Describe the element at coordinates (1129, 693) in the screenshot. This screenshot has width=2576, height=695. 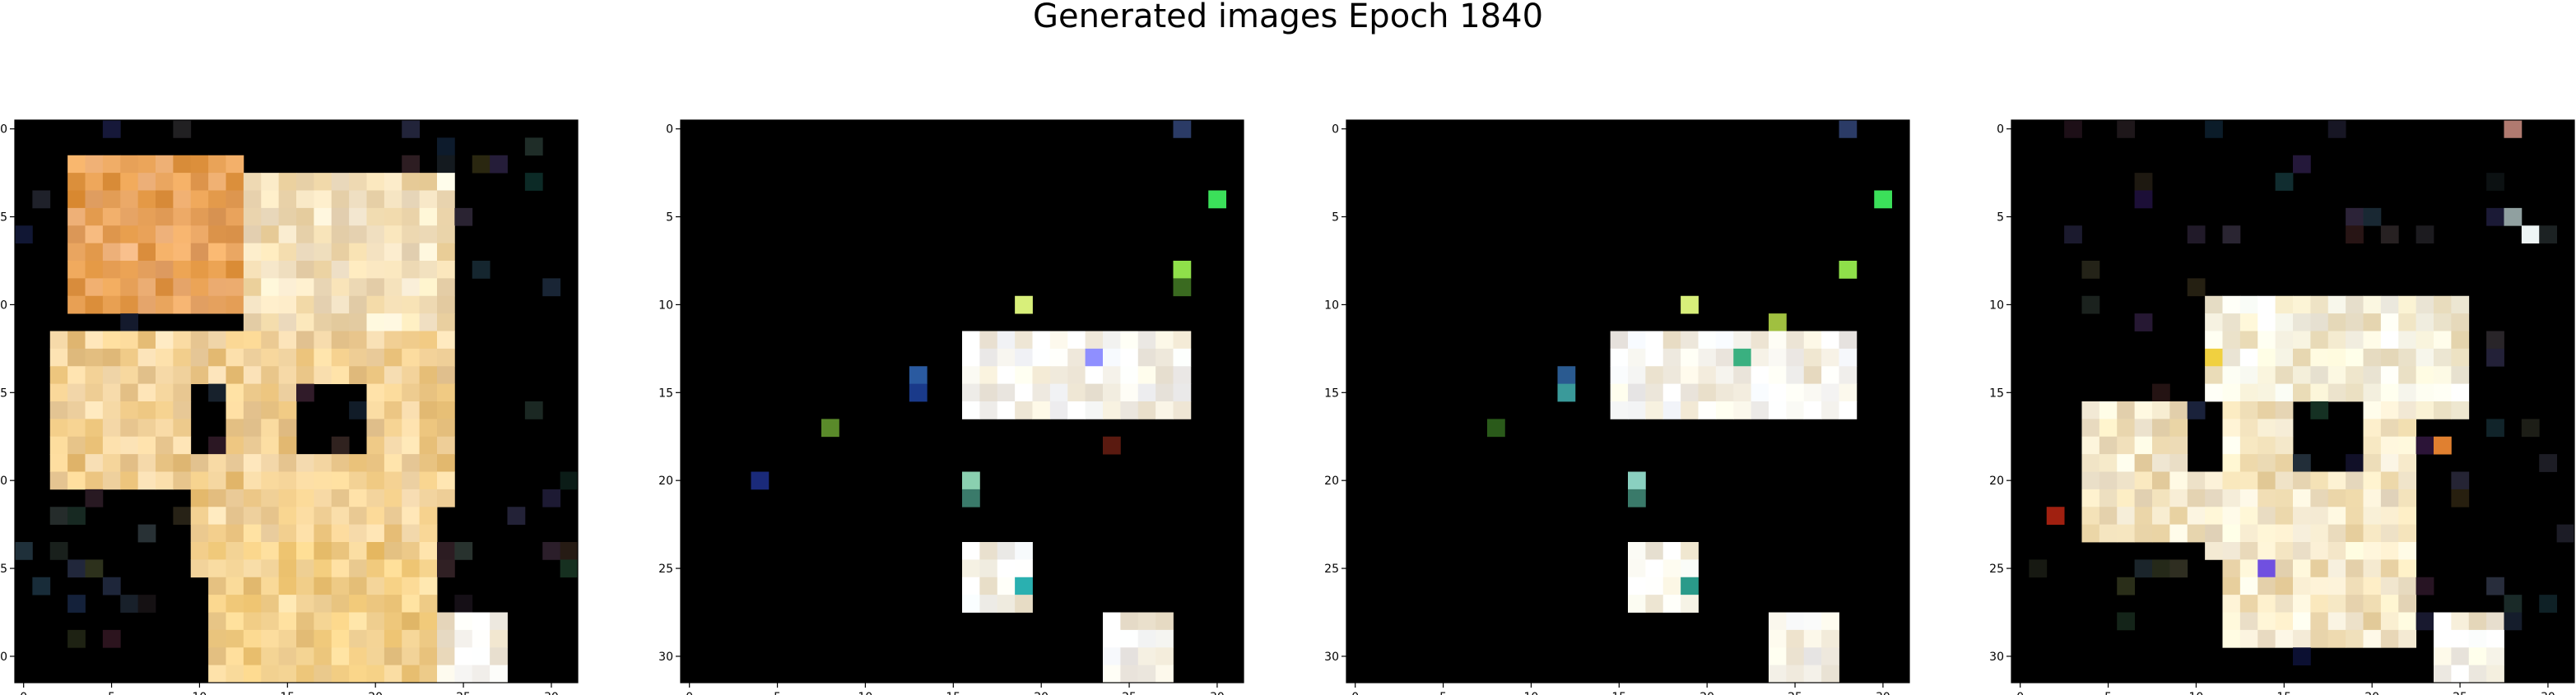
I see `x-tick-label: 25` at that location.